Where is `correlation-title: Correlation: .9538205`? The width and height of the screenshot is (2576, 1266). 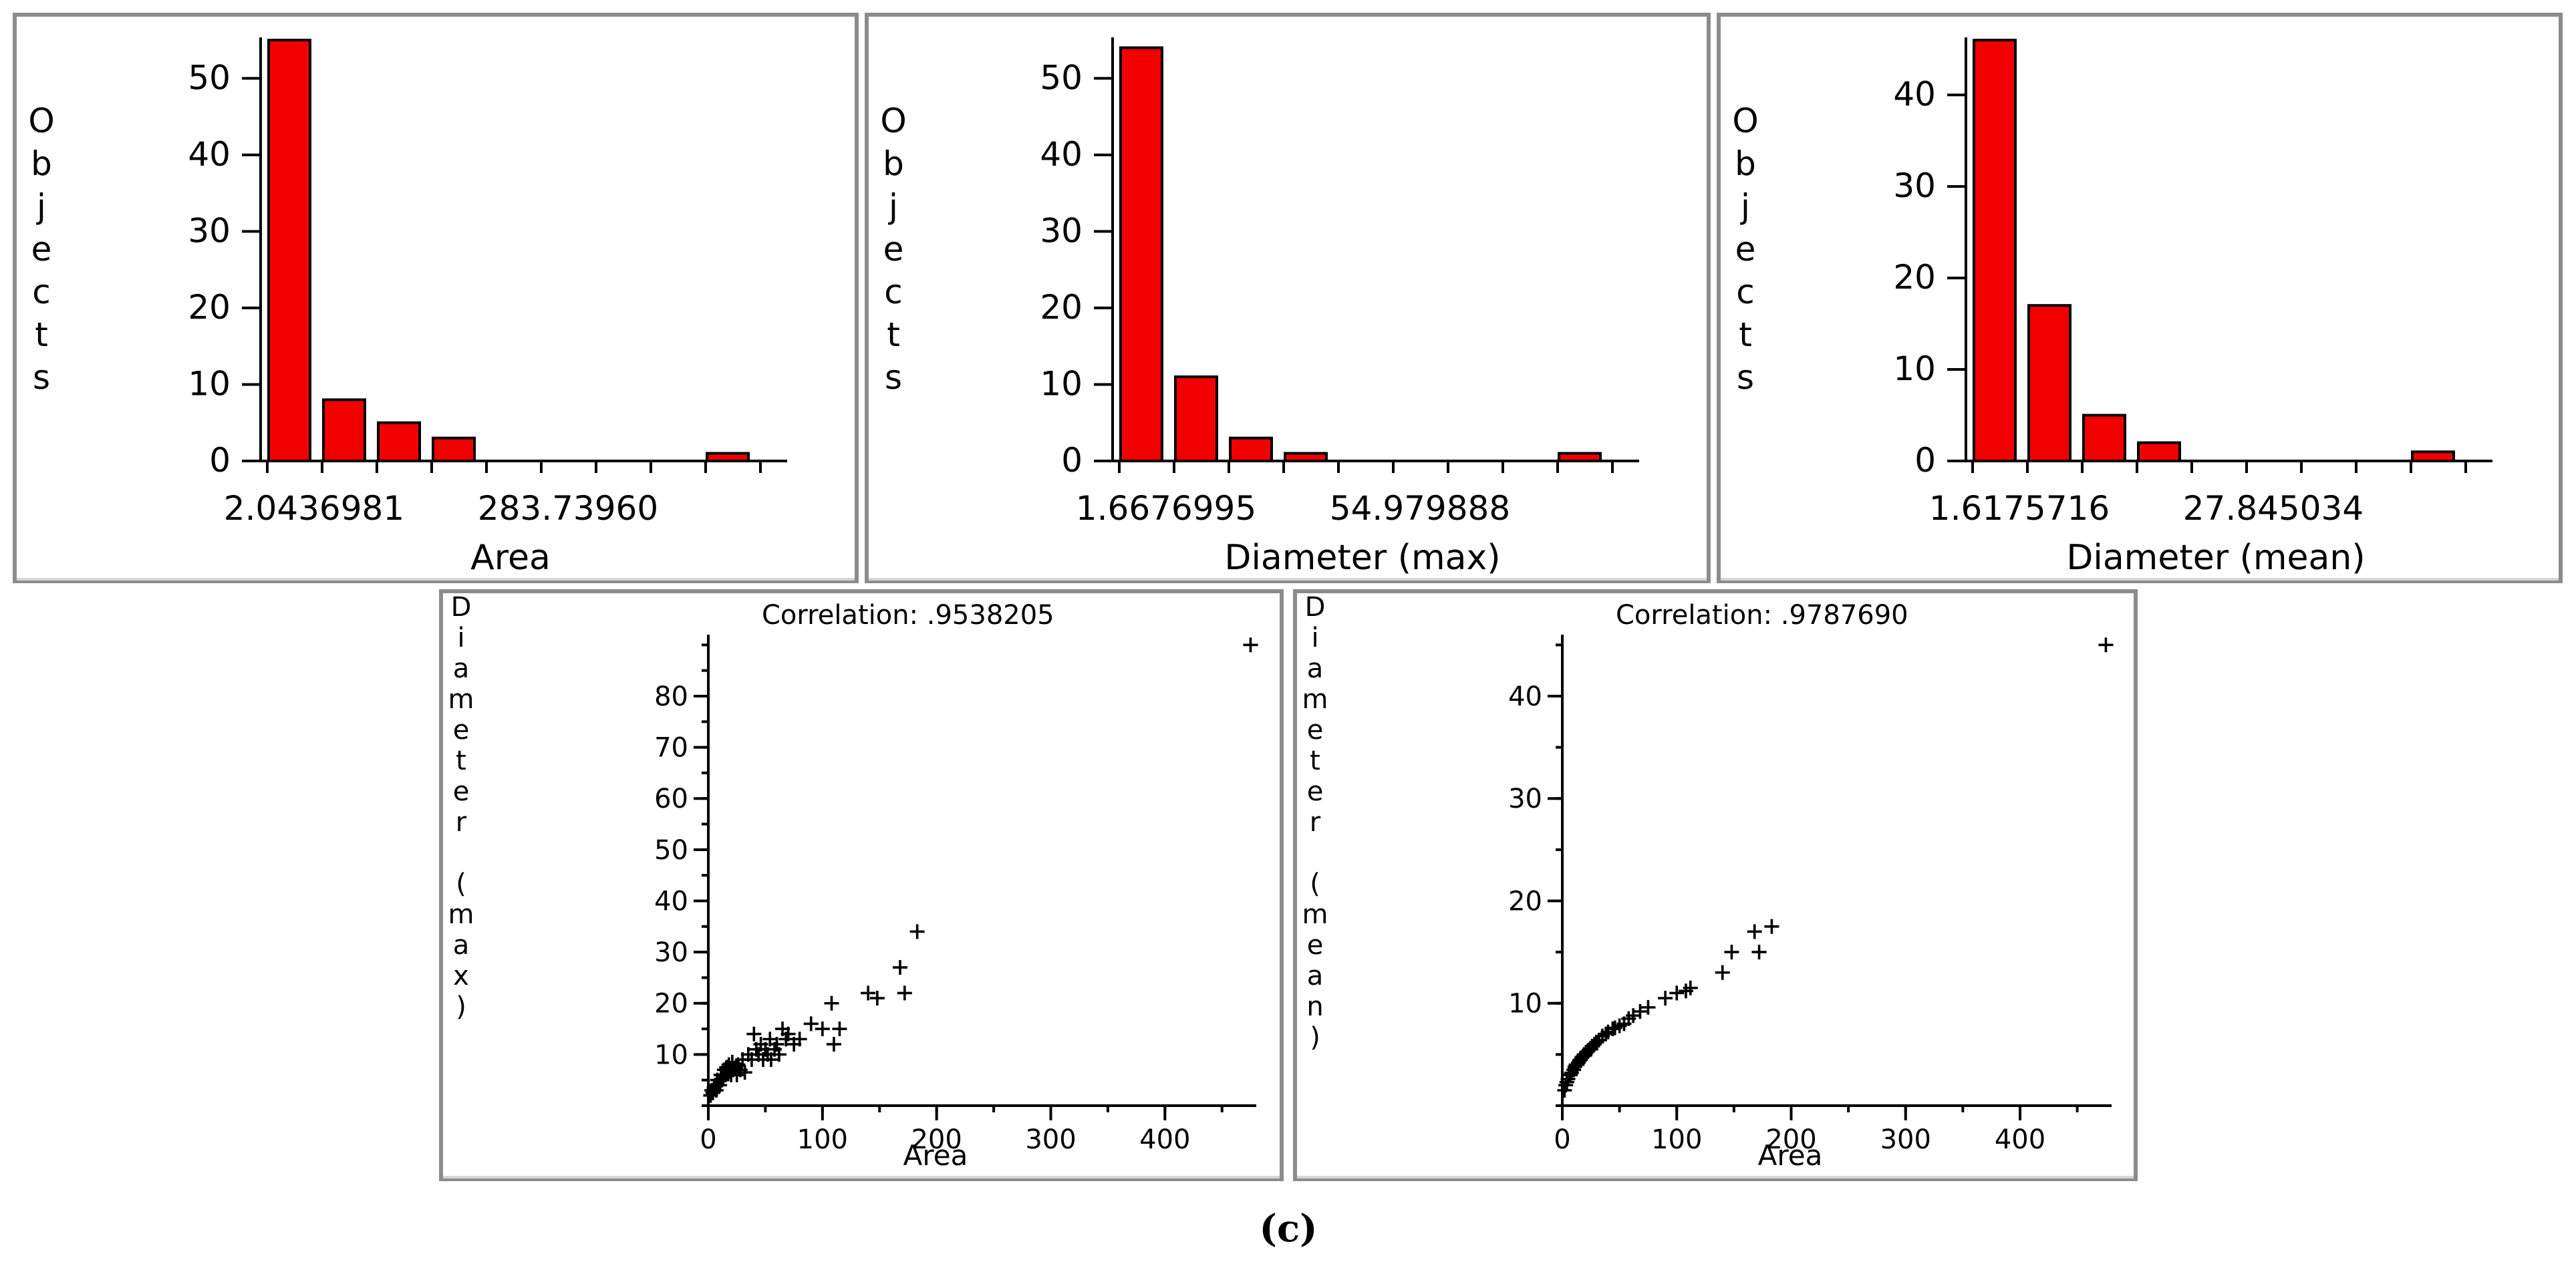
correlation-title: Correlation: .9538205 is located at coordinates (908, 615).